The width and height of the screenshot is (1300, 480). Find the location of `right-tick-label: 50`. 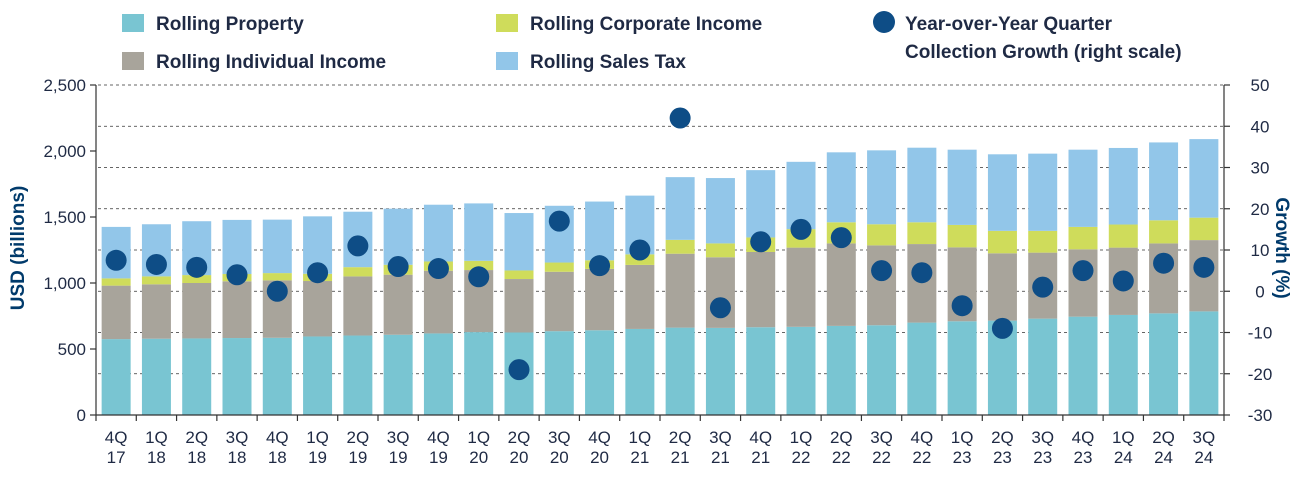

right-tick-label: 50 is located at coordinates (1260, 85).